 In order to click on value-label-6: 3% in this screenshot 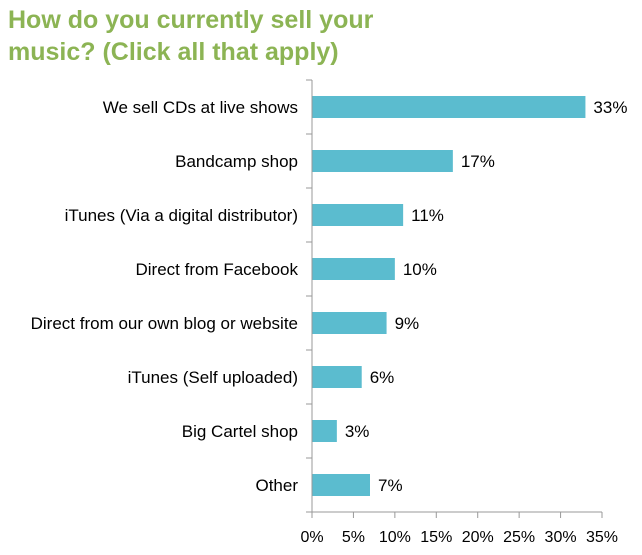, I will do `click(357, 431)`.